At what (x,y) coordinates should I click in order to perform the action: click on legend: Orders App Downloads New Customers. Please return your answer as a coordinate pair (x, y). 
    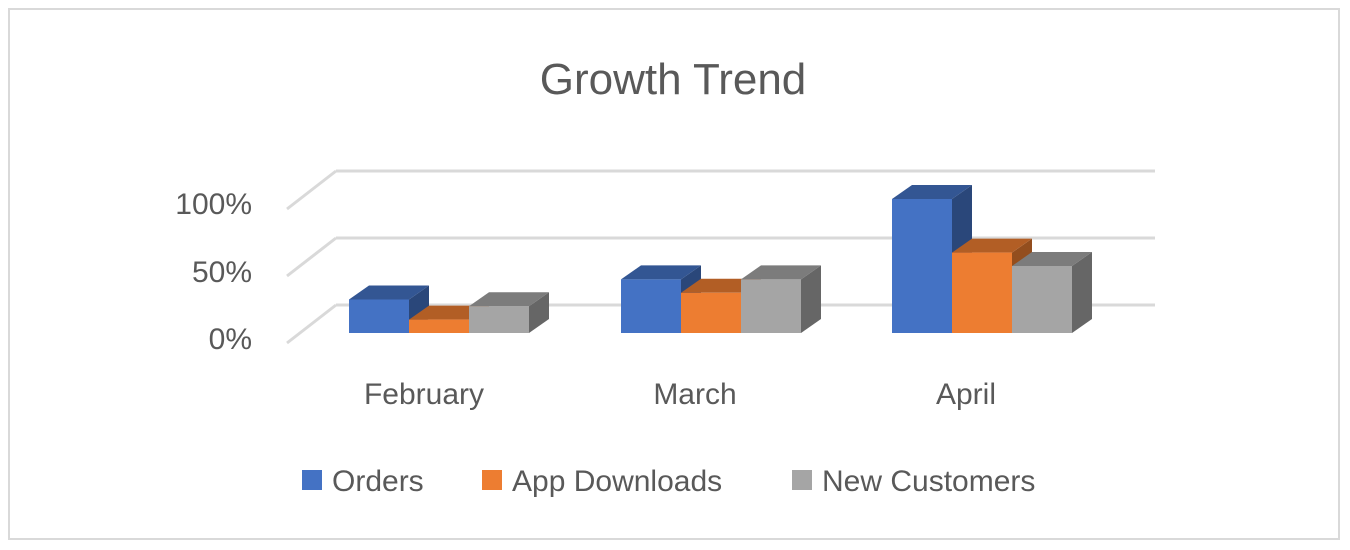
    Looking at the image, I should click on (668, 481).